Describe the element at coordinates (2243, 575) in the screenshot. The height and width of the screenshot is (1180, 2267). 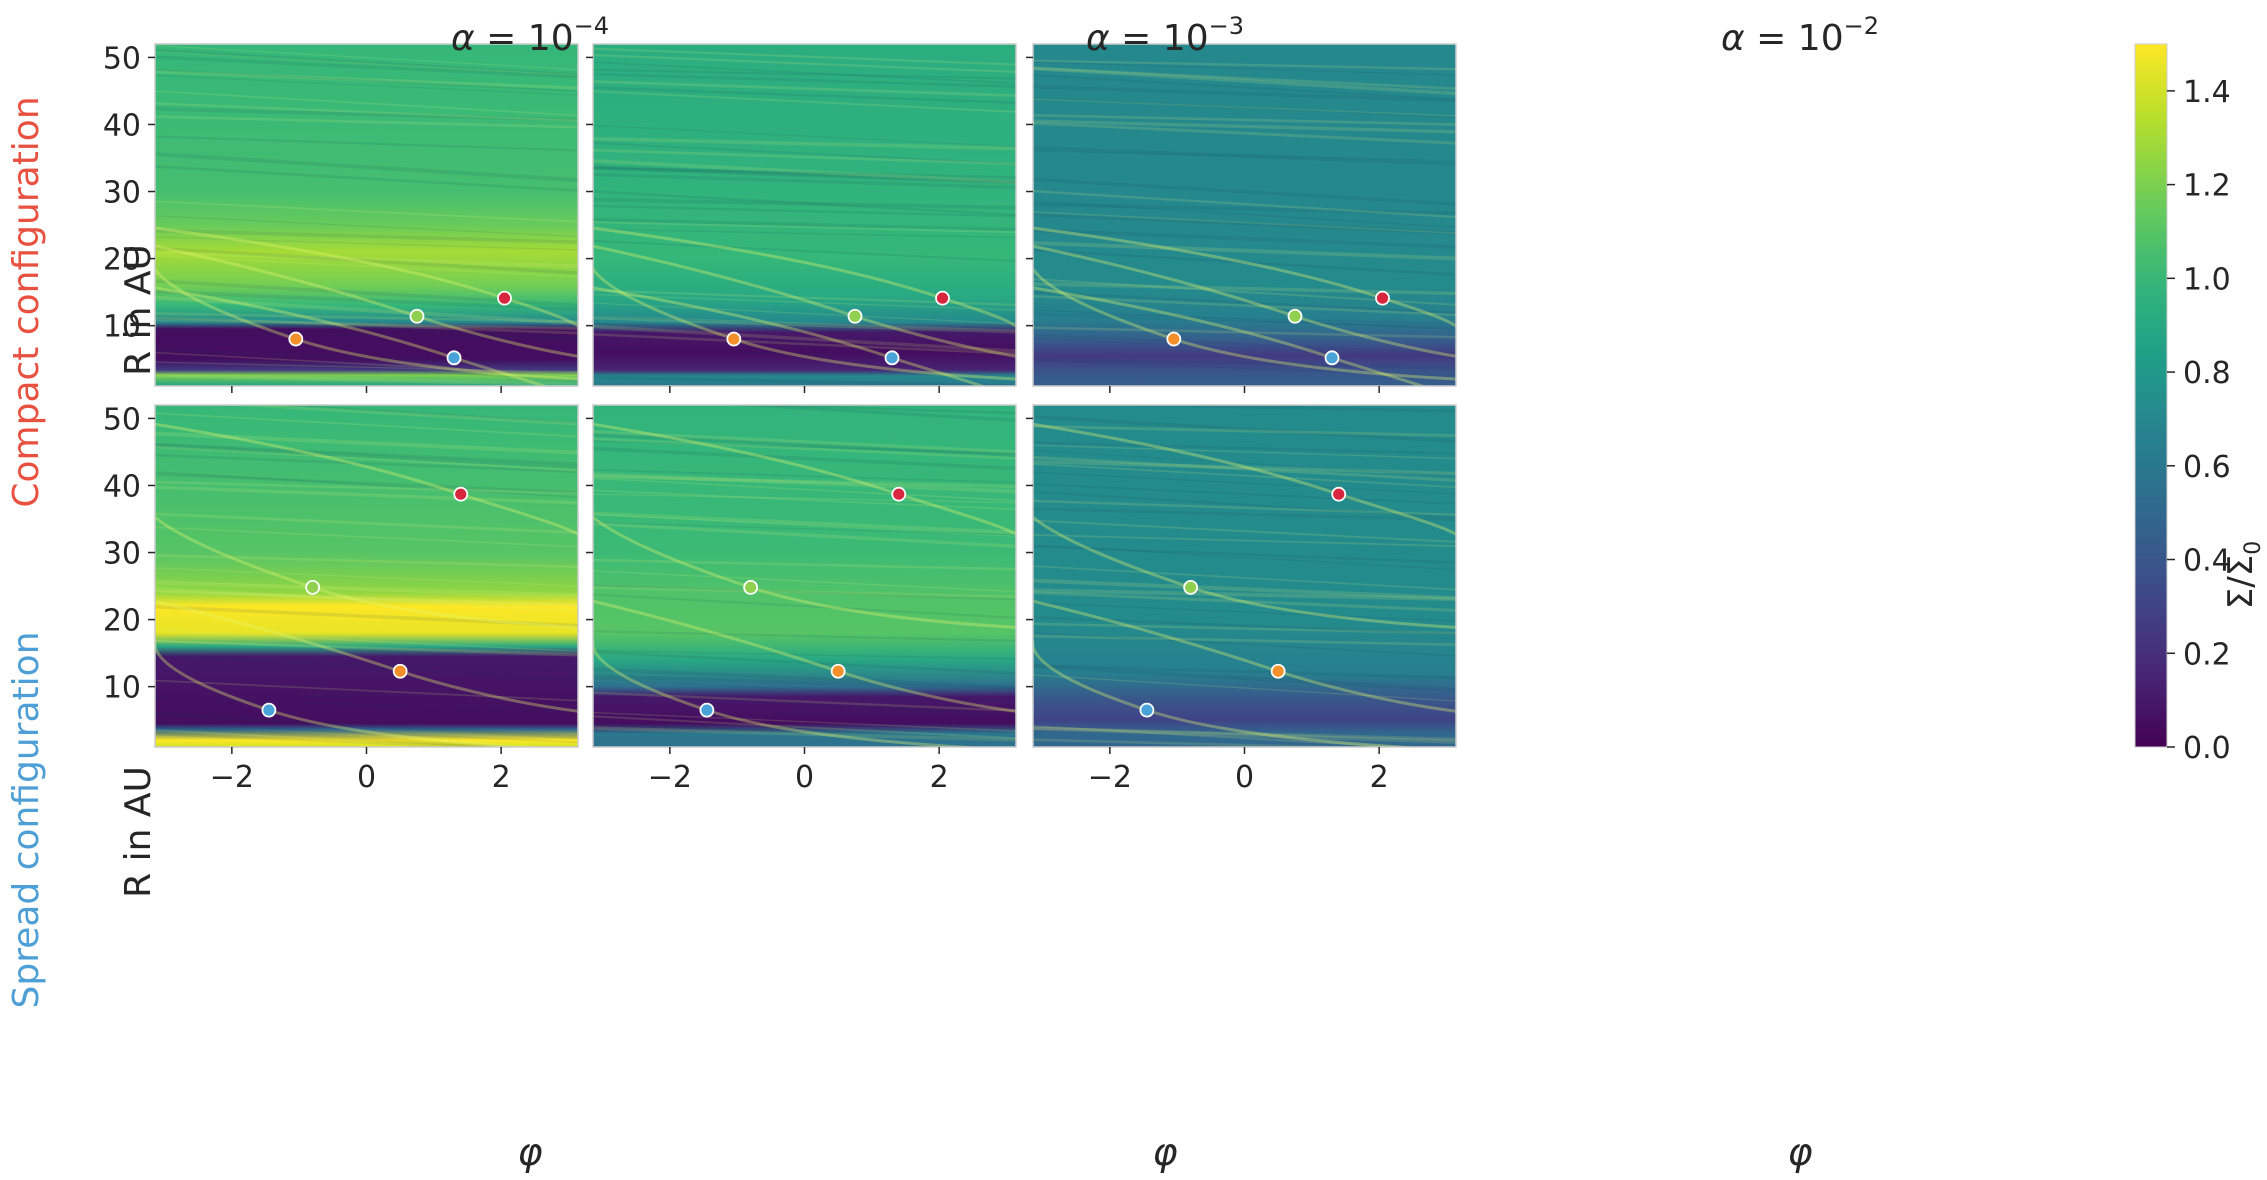
I see `colorbar-label: Σ/Σ0` at that location.